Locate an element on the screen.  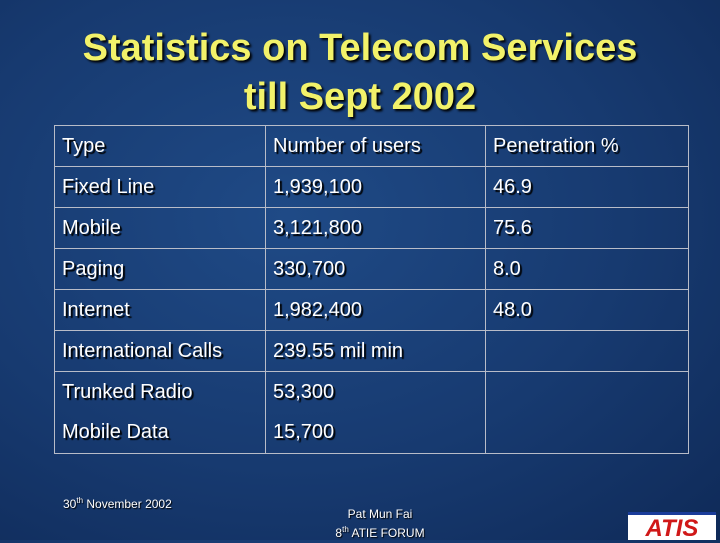
table-row: Mobile 3,121,800 75.6 is located at coordinates (371, 228).